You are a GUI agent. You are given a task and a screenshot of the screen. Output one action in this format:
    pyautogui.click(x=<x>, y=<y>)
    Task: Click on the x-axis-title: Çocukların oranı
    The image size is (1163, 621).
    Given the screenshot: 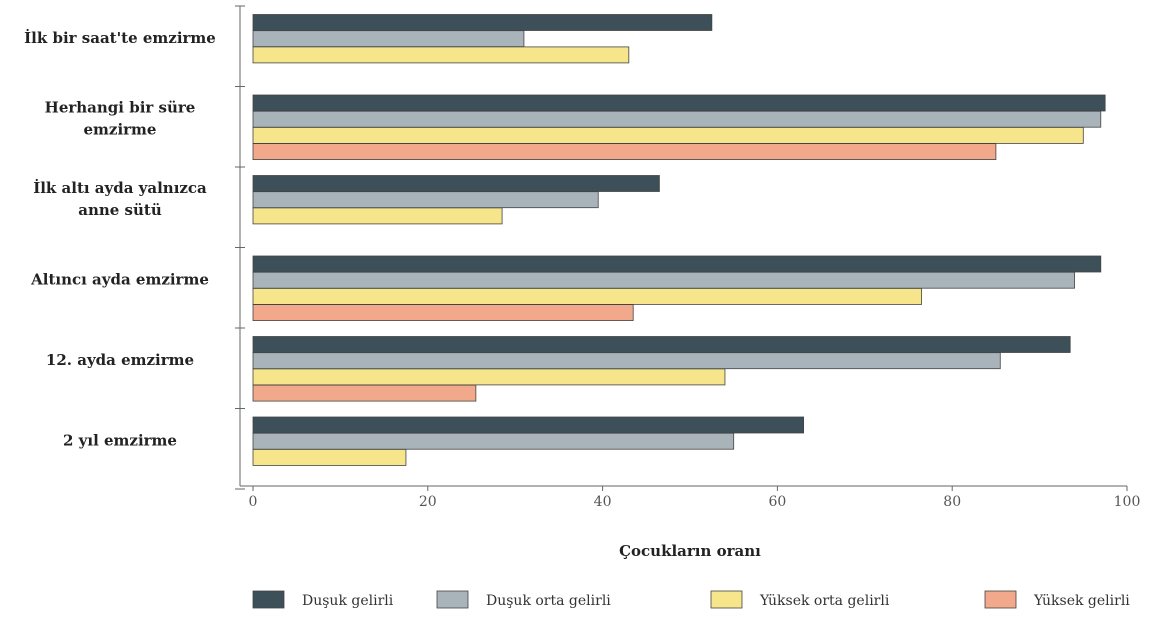 What is the action you would take?
    pyautogui.click(x=690, y=551)
    